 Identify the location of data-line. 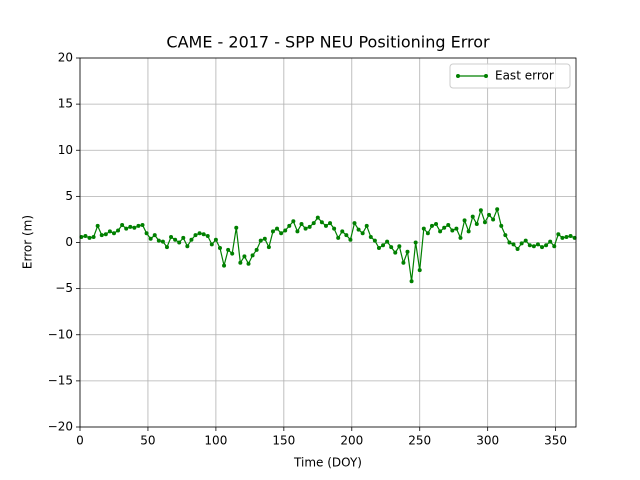
(328, 244).